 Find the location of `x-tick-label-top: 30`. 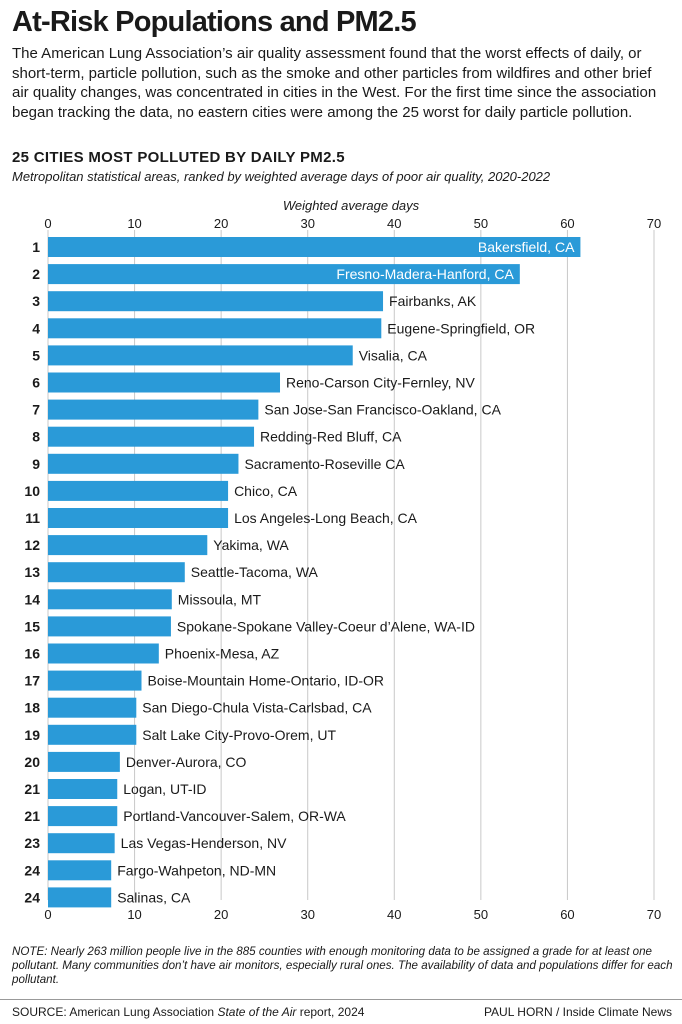

x-tick-label-top: 30 is located at coordinates (307, 223).